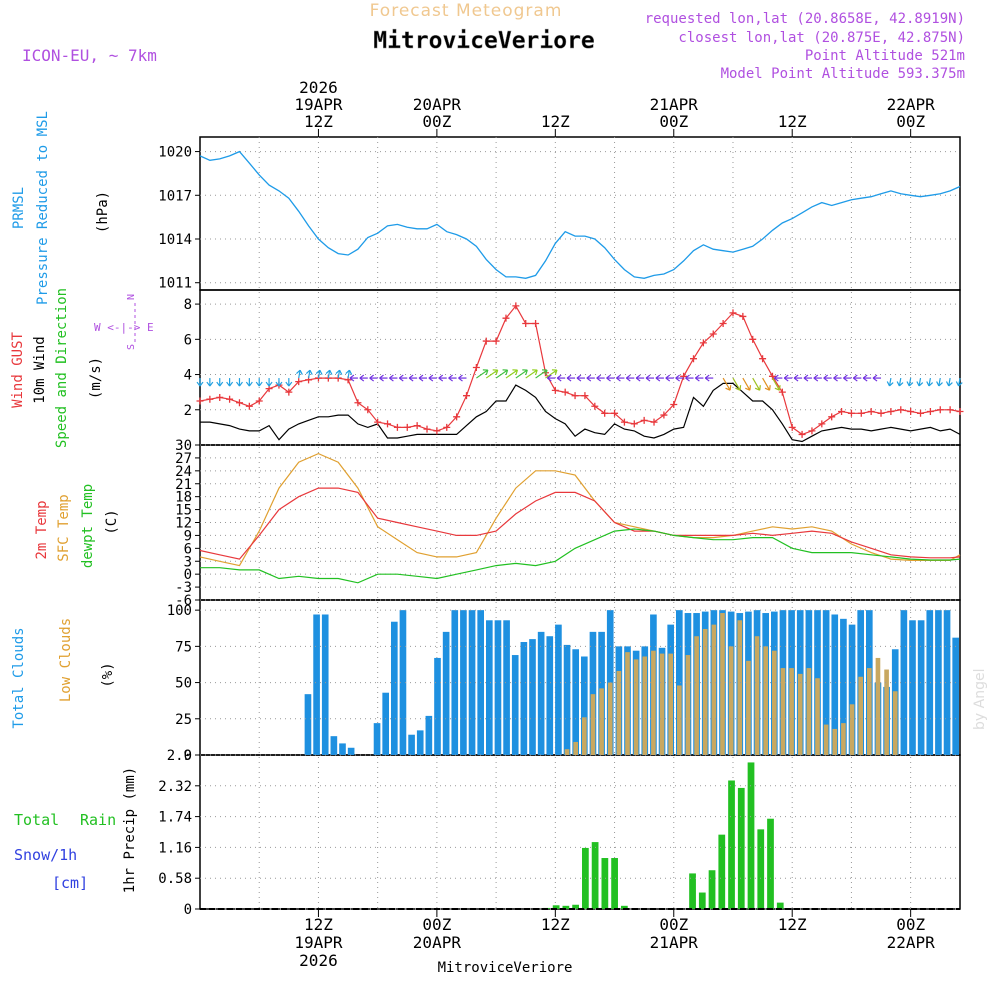  Describe the element at coordinates (792, 924) in the screenshot. I see `bottom-label-time: 12Z` at that location.